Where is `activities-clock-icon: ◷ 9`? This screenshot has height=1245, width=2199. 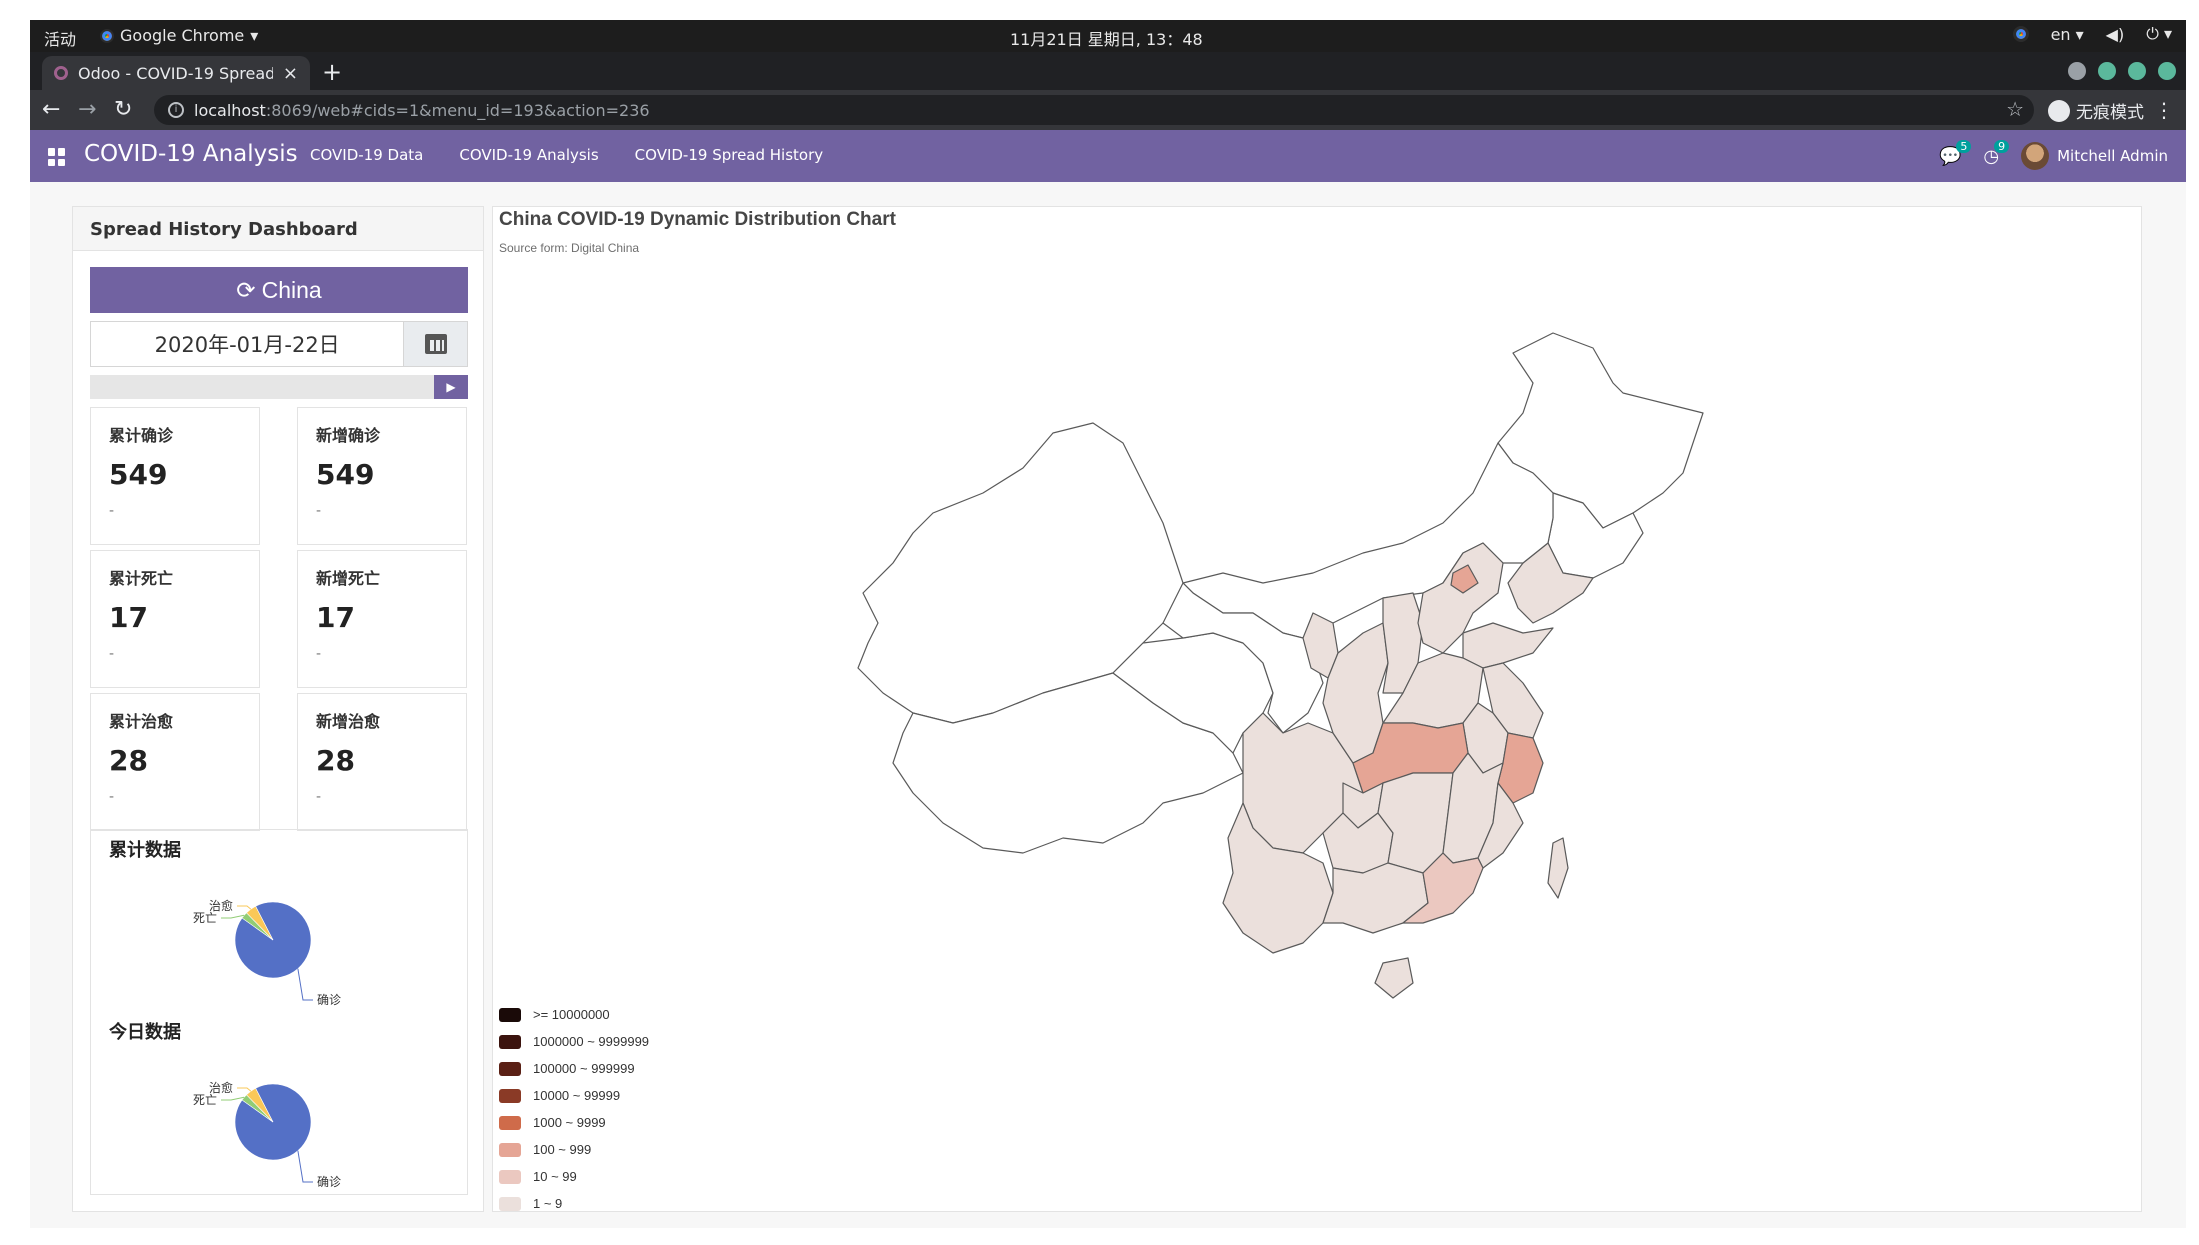 activities-clock-icon: ◷ 9 is located at coordinates (1996, 153).